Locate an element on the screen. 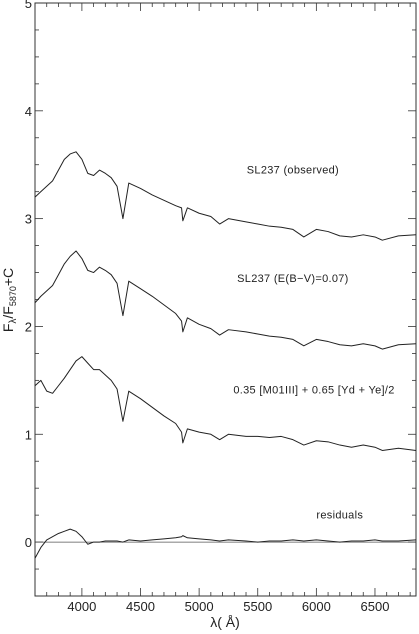 The height and width of the screenshot is (634, 419). y-tick-label: 5 is located at coordinates (28, 5).